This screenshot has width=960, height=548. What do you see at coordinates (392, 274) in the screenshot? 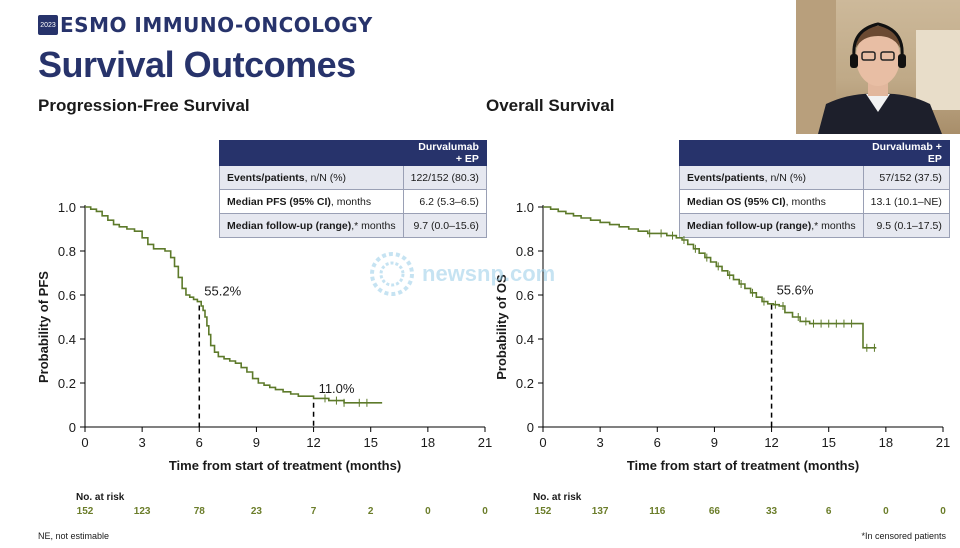
I see `watermark-globe-icon` at bounding box center [392, 274].